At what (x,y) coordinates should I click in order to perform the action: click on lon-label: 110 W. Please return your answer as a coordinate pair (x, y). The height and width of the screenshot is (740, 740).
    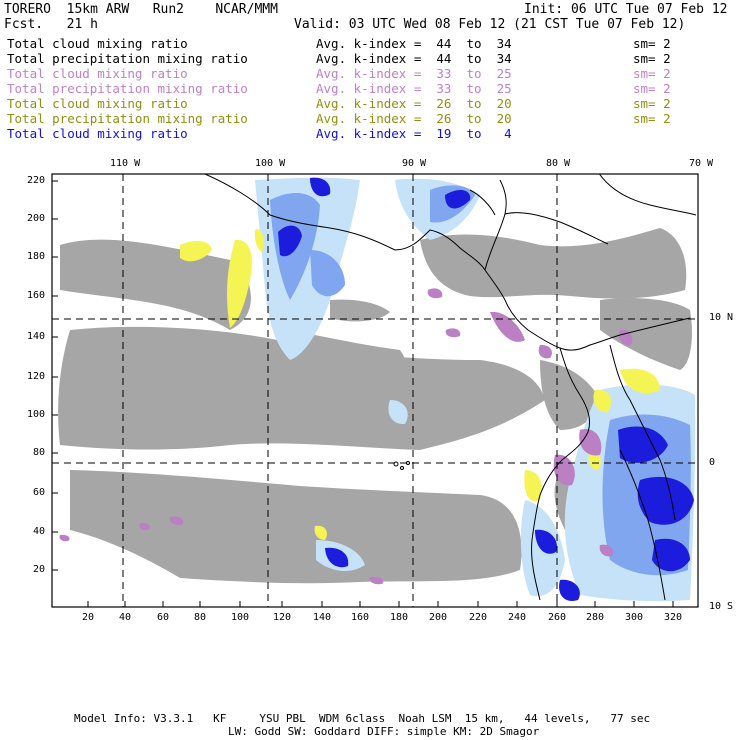
    Looking at the image, I should click on (125, 163).